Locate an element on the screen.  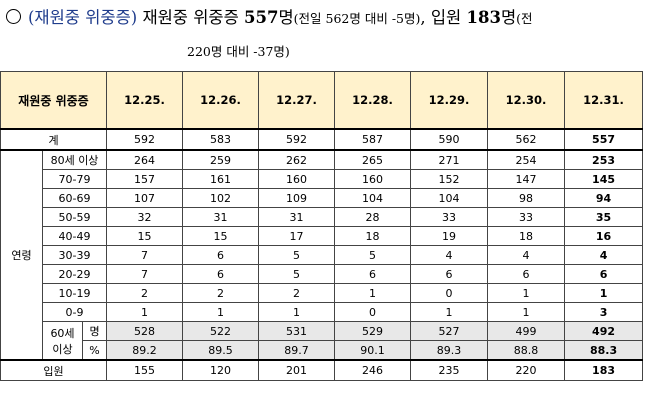
header-note-2: (전 is located at coordinates (524, 18).